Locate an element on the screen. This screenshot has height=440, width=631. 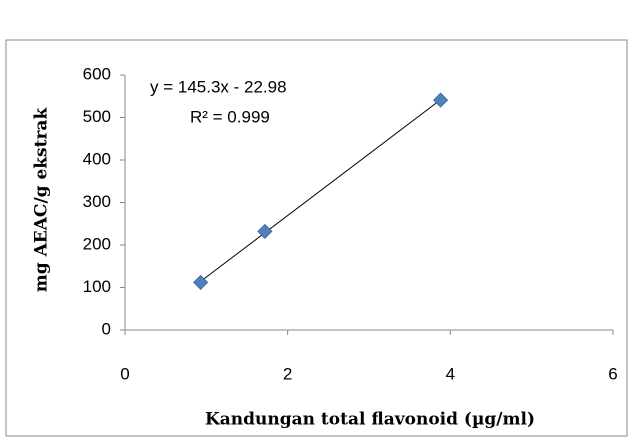
x-tick-label: 0 is located at coordinates (124, 373).